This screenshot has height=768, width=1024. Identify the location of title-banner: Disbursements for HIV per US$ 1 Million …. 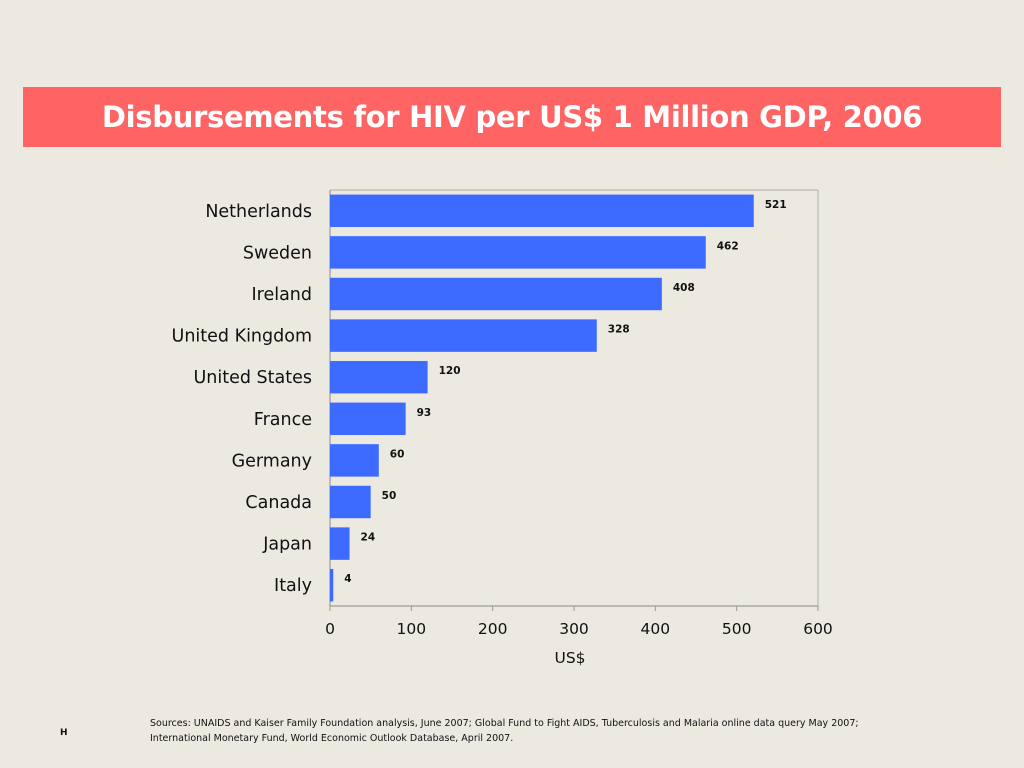
(512, 117).